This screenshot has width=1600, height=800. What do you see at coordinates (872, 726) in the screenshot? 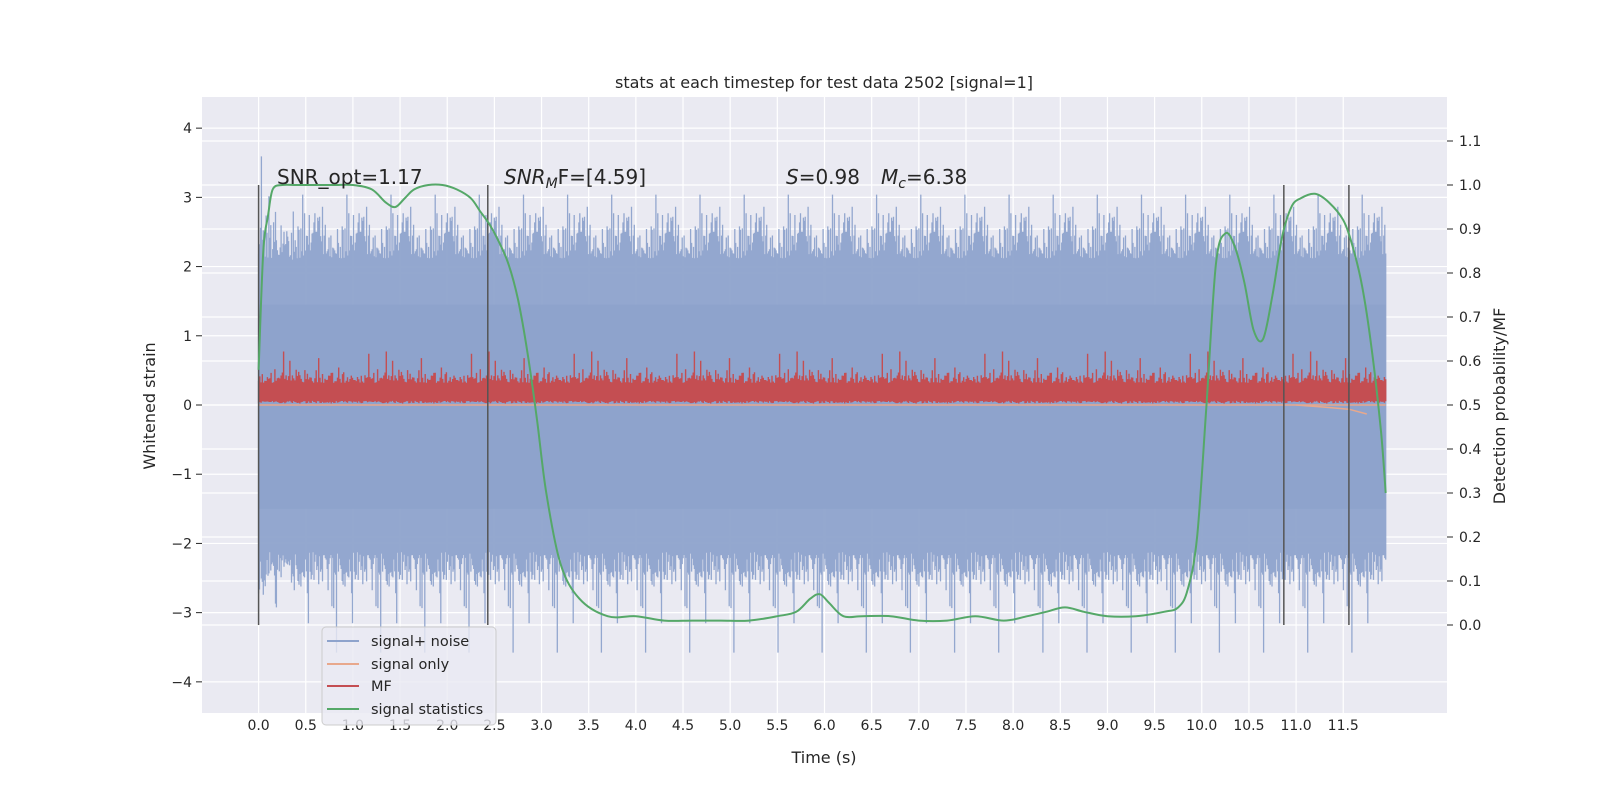
I see `x-tick-label: 6.5` at bounding box center [872, 726].